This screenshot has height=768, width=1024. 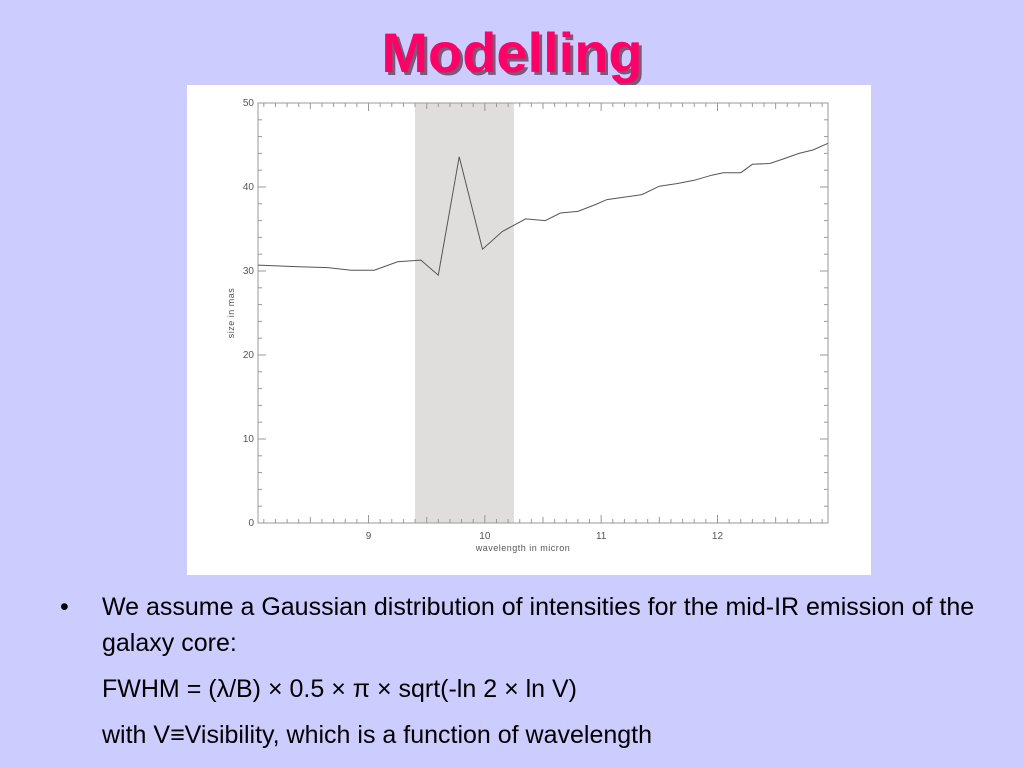 What do you see at coordinates (249, 103) in the screenshot?
I see `y-tick-label: 50` at bounding box center [249, 103].